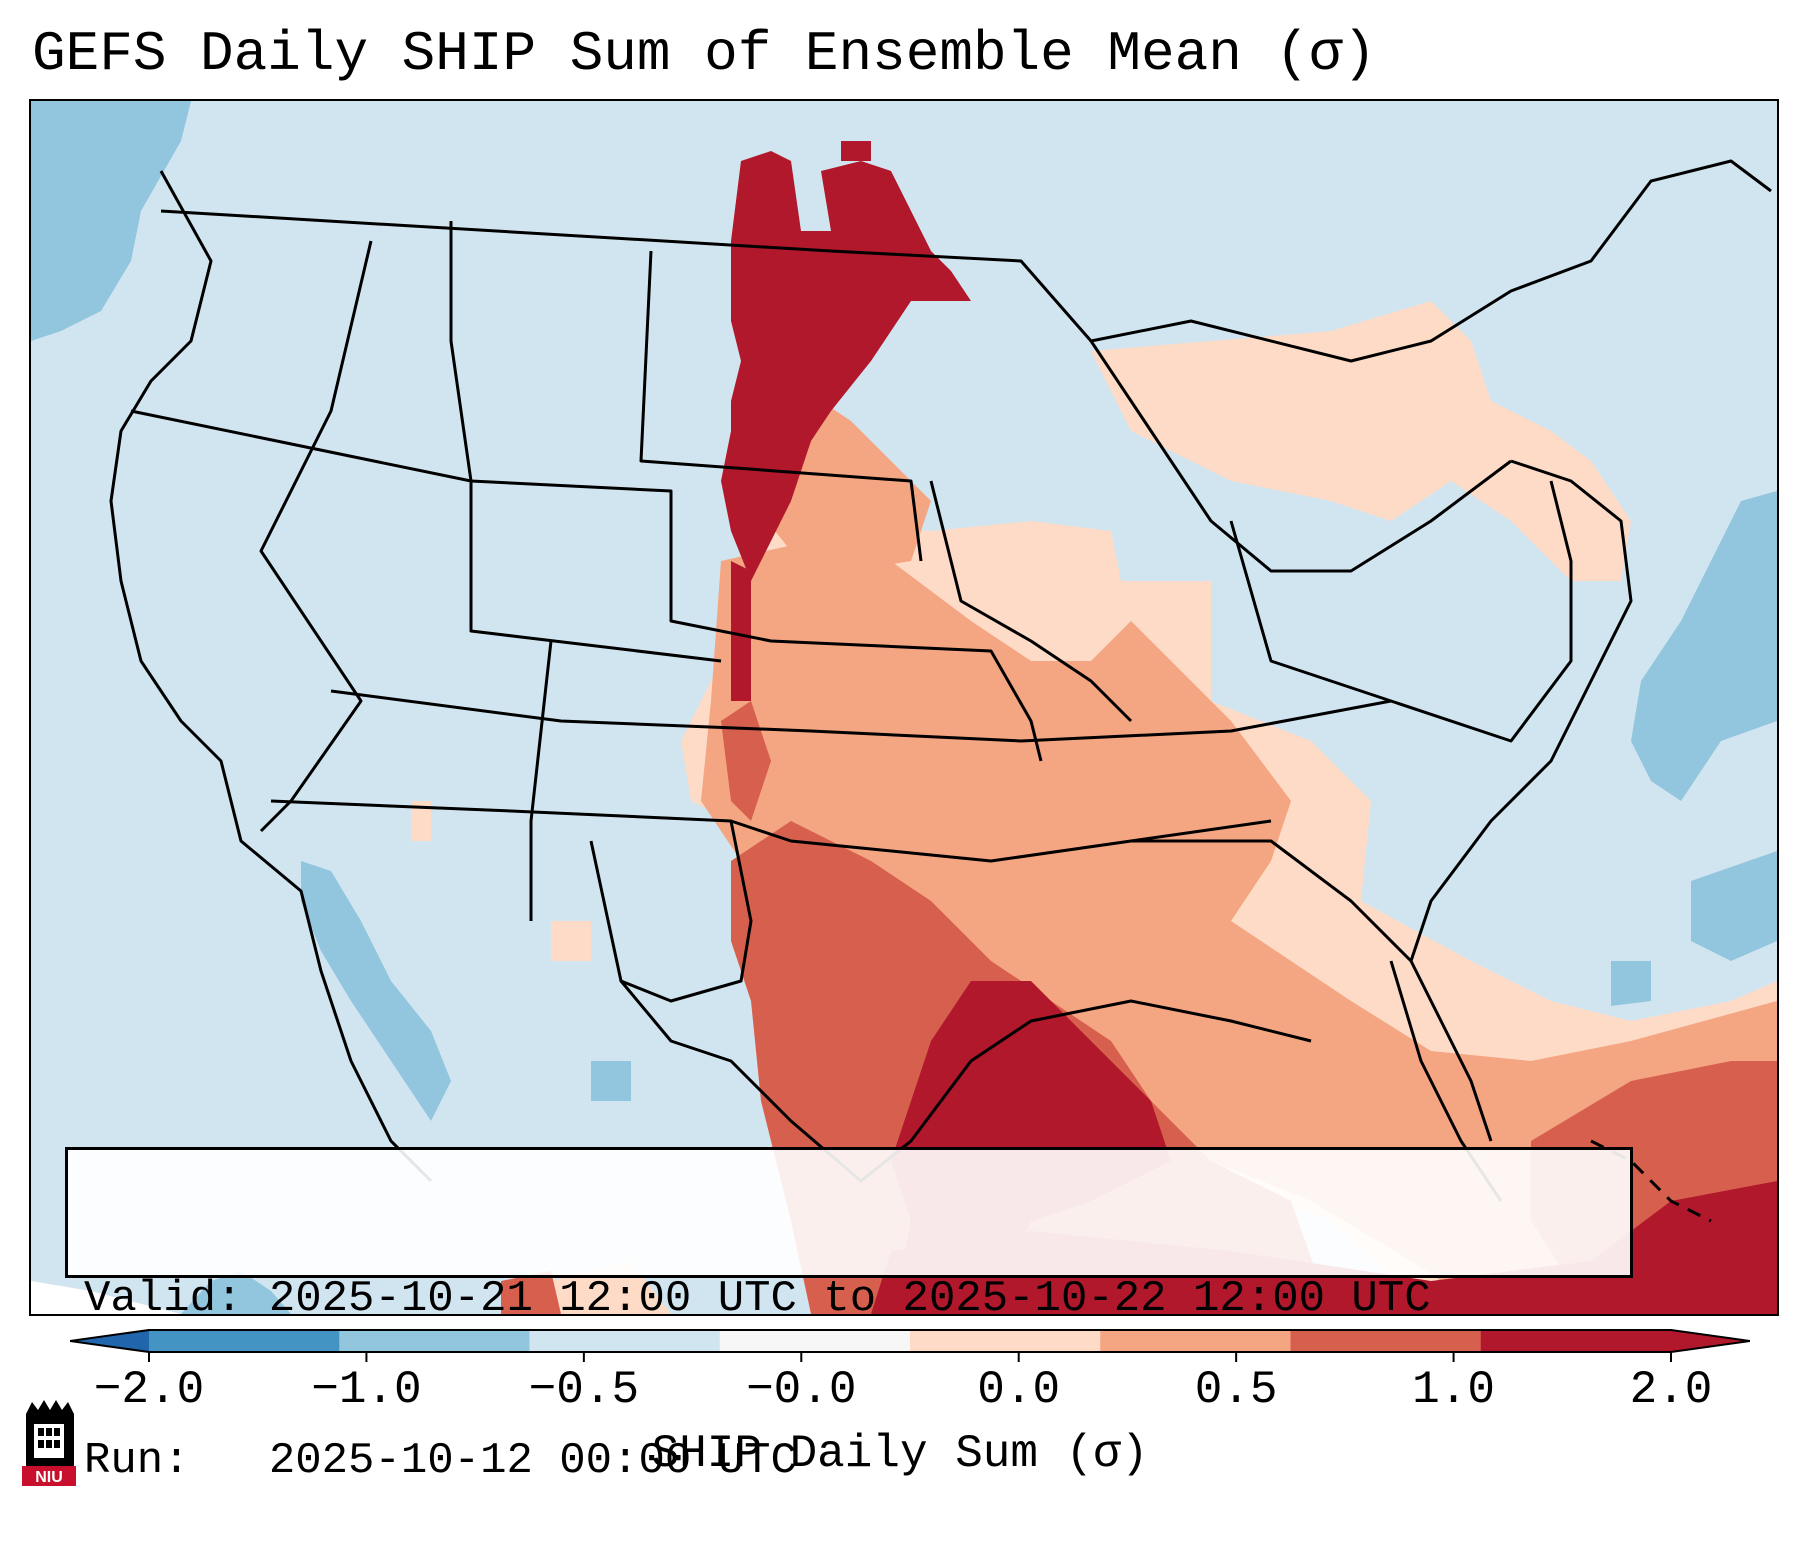  I want to click on northeast-light-positive, so click(1361, 441).